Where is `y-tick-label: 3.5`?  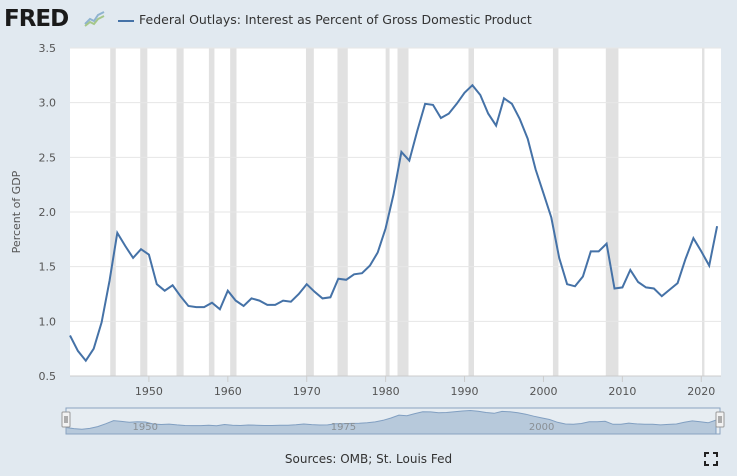 y-tick-label: 3.5 is located at coordinates (48, 48).